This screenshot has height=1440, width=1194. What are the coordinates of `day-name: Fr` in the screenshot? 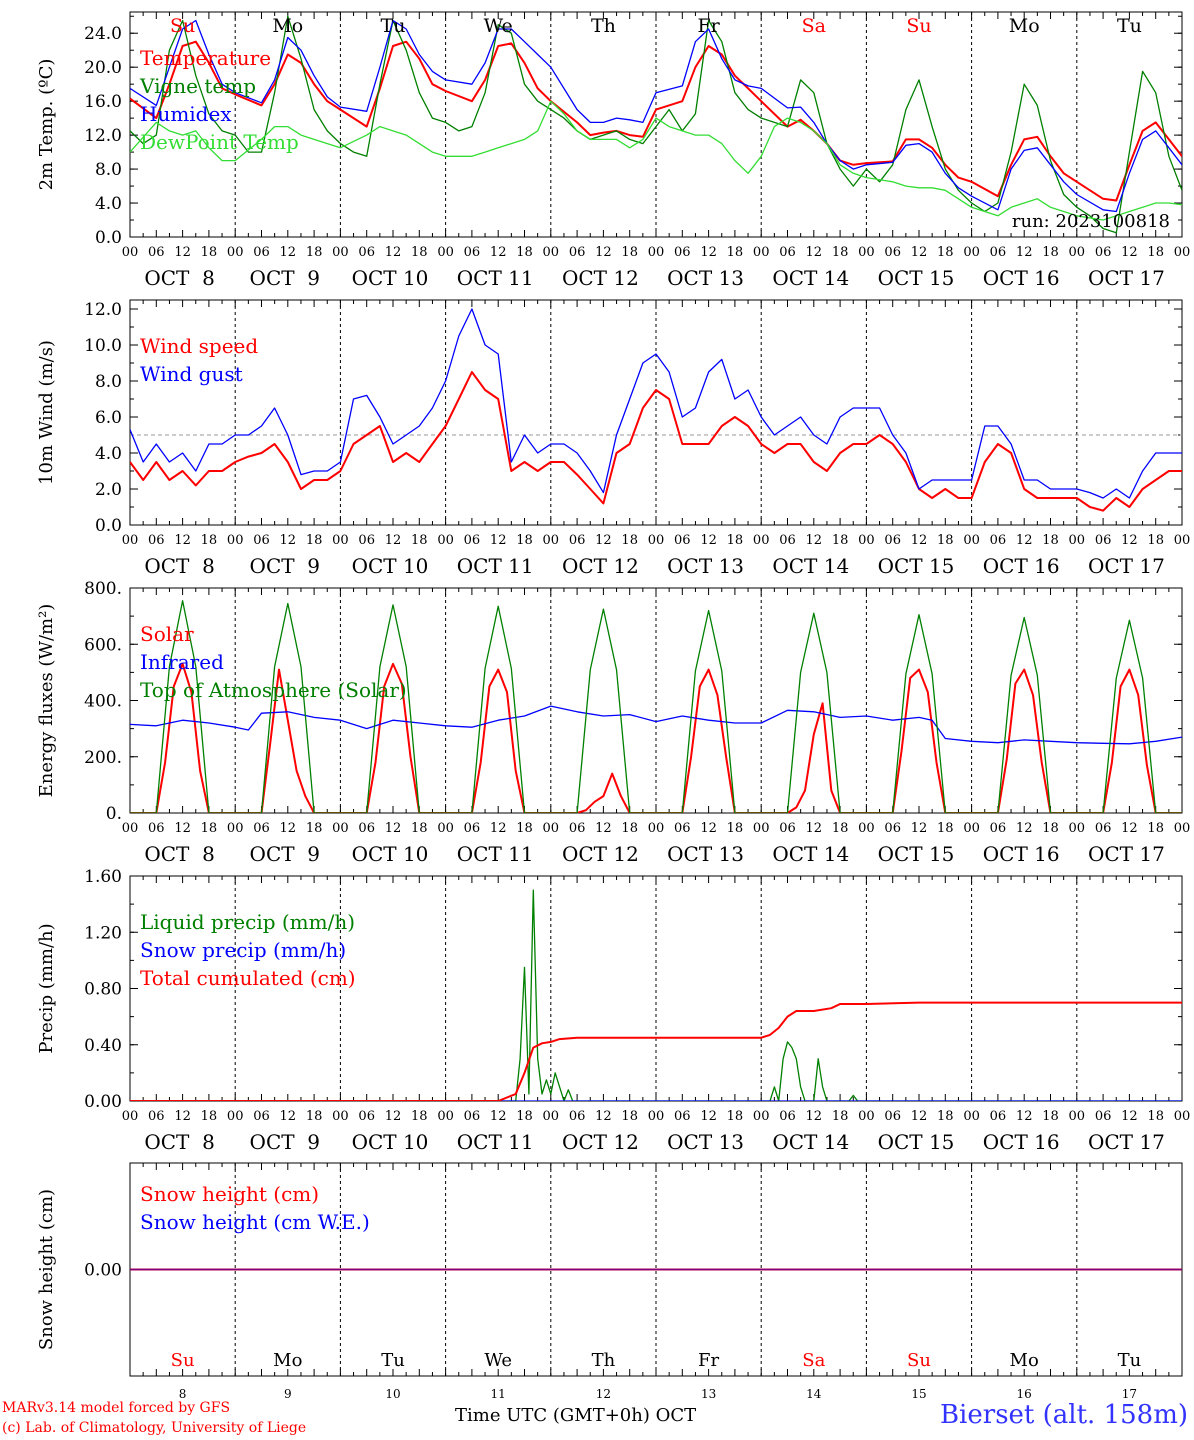 It's located at (708, 1360).